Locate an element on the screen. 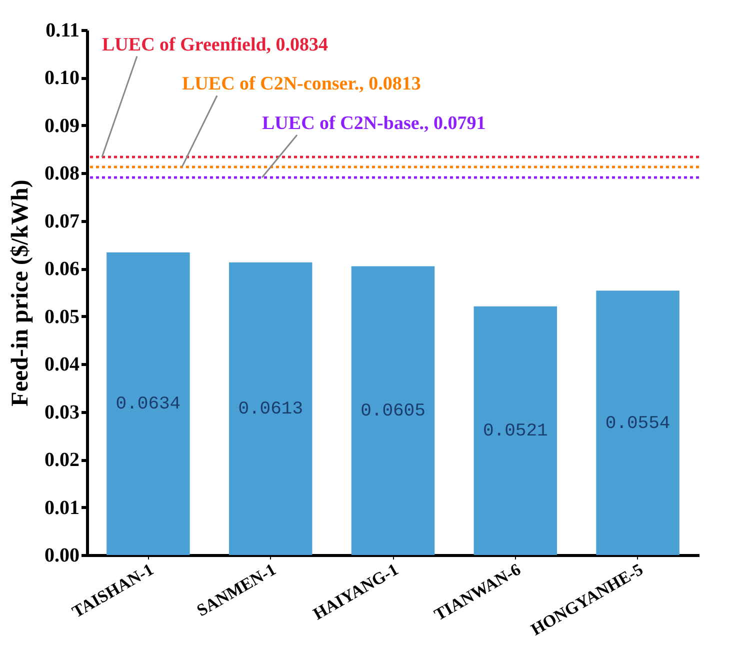  data-label: 0.0634 is located at coordinates (148, 404).